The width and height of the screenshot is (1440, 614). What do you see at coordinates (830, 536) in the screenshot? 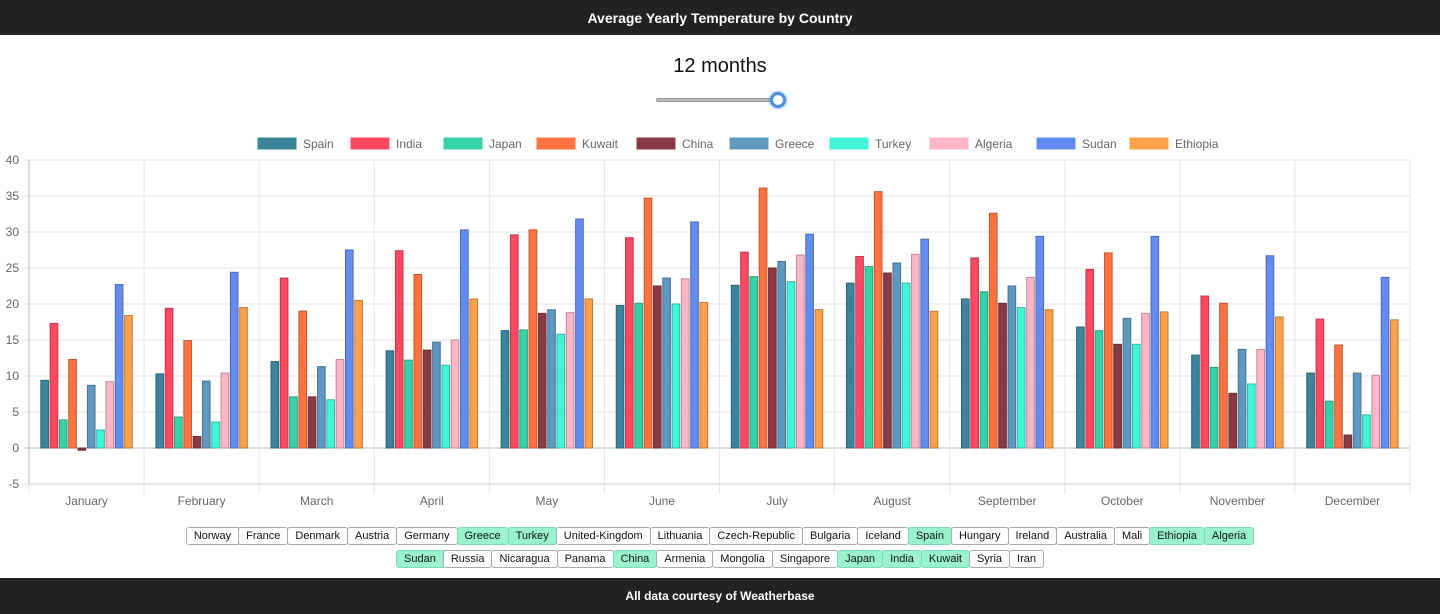
I see `country-button-bulgaria: Bulgaria` at bounding box center [830, 536].